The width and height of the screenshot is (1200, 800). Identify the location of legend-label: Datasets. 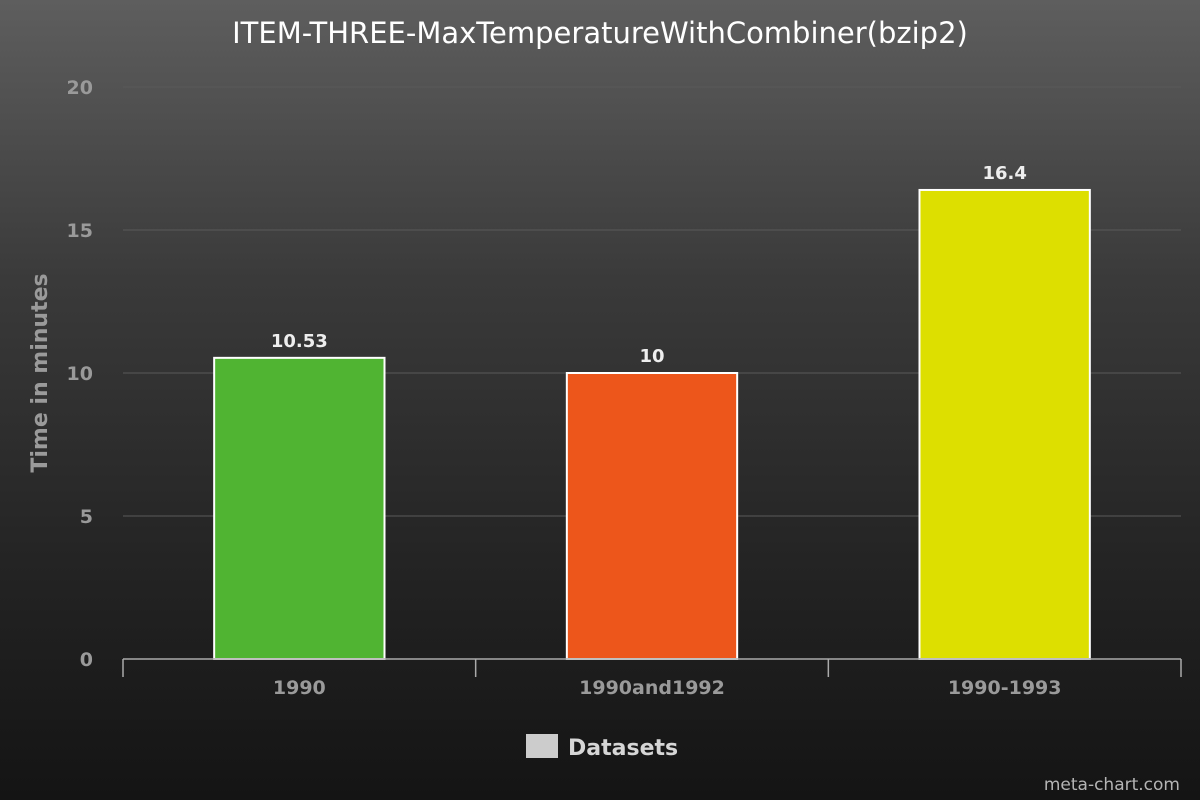
(623, 748).